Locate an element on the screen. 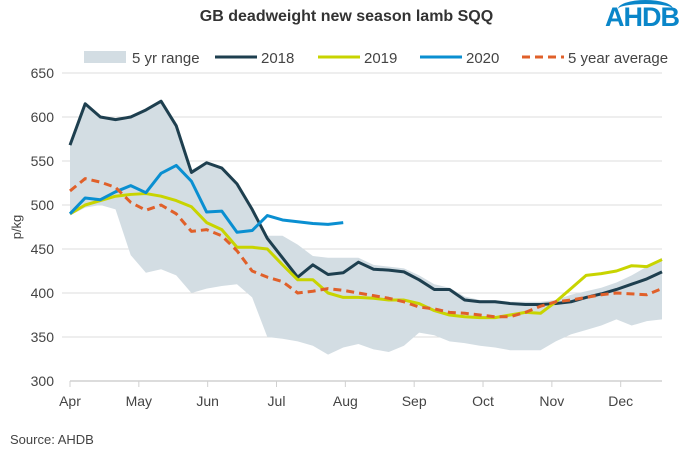 Image resolution: width=693 pixels, height=456 pixels. y-tick-label: 300 is located at coordinates (43, 381).